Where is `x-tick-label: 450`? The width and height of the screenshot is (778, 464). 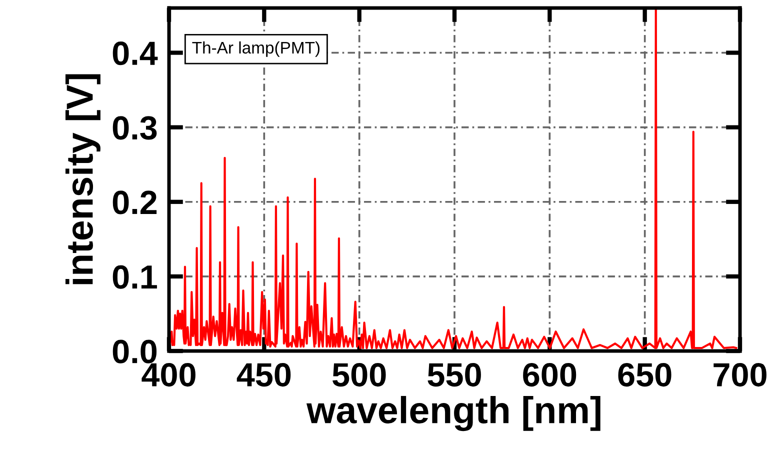 x-tick-label: 450 is located at coordinates (263, 374).